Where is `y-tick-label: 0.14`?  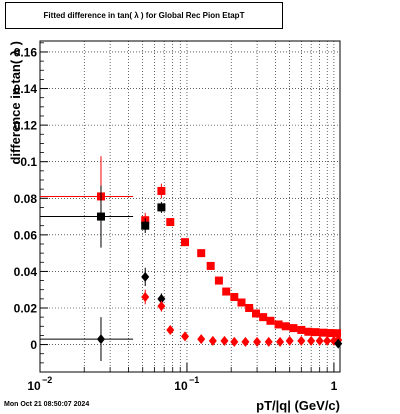
y-tick-label: 0.14 is located at coordinates (26, 89).